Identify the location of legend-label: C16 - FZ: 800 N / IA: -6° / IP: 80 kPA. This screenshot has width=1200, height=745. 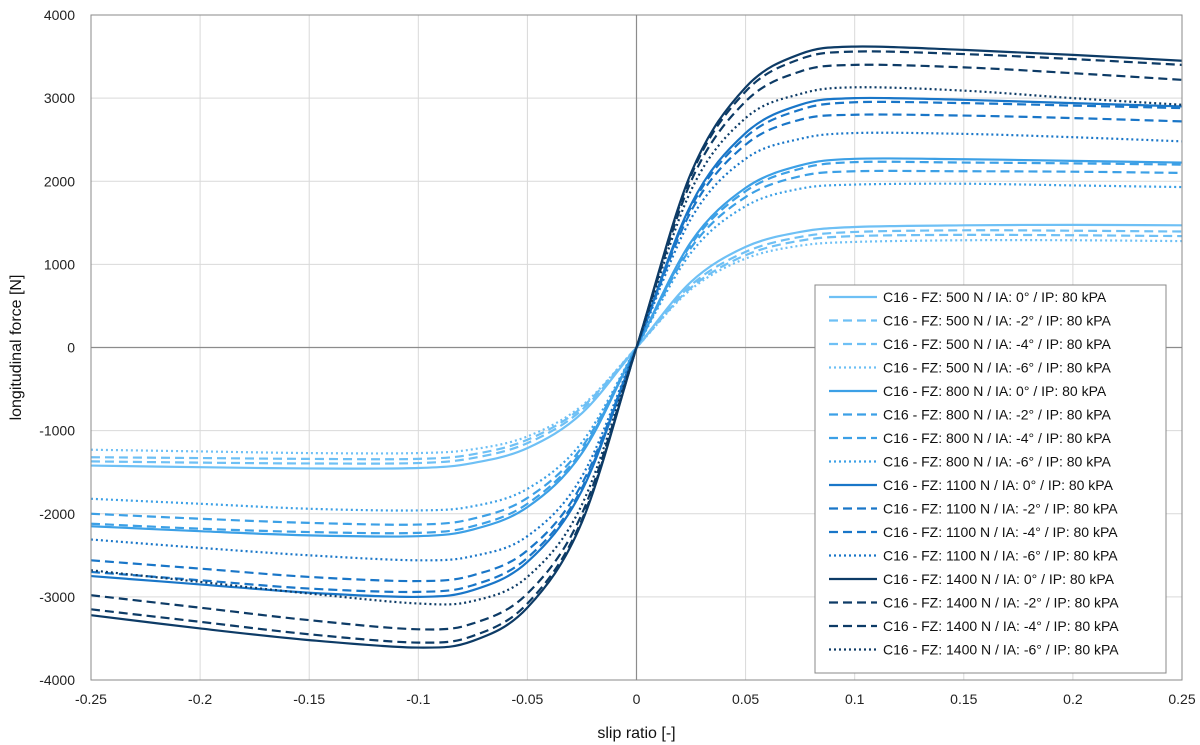
(997, 462).